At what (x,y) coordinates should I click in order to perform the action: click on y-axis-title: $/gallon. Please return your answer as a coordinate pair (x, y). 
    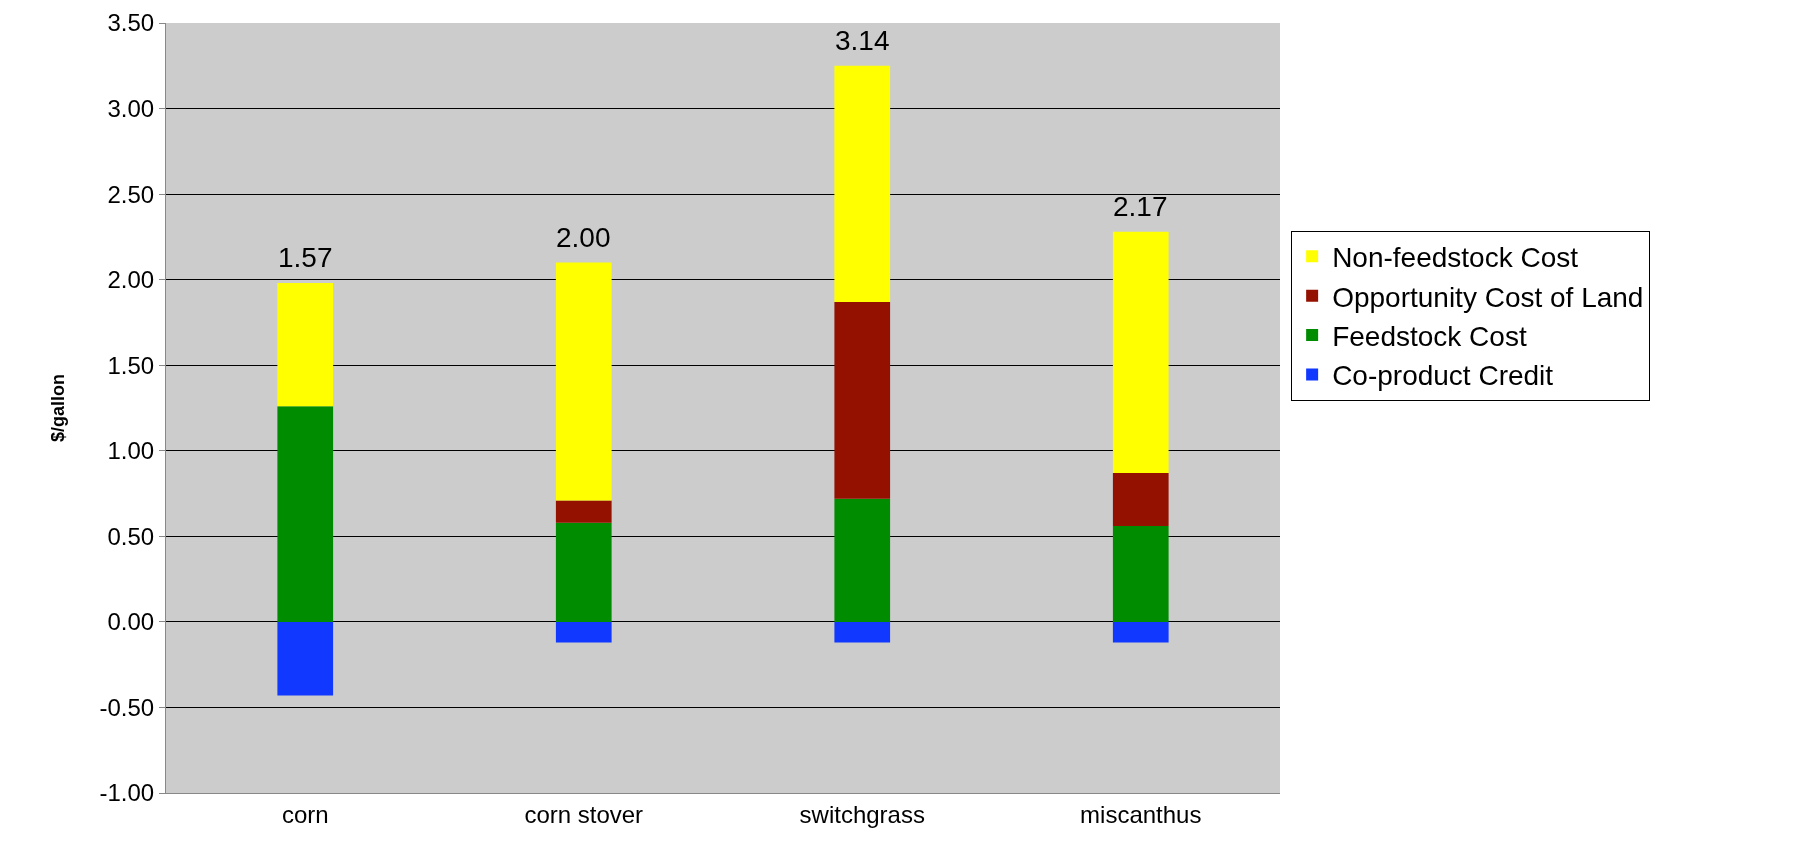
    Looking at the image, I should click on (57, 408).